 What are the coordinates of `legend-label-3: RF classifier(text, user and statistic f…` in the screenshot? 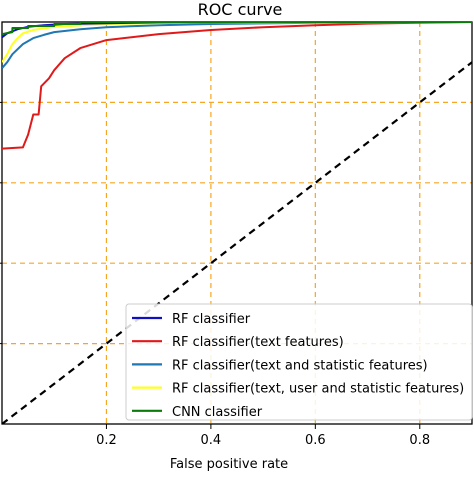 It's located at (318, 389).